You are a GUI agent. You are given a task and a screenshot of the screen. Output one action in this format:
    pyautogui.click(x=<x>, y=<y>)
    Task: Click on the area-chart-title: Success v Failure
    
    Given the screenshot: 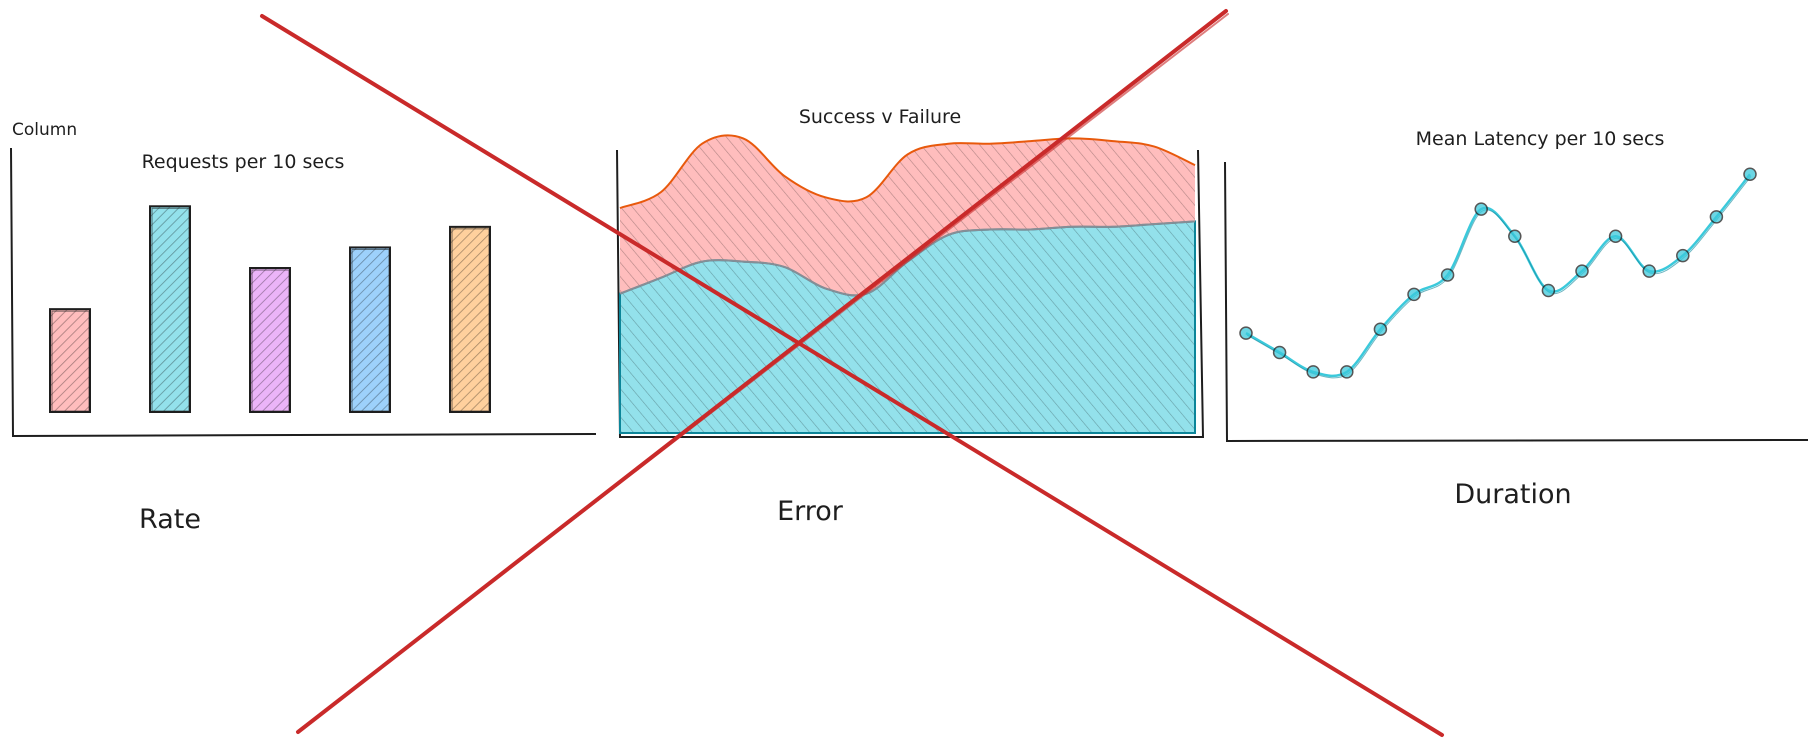 What is the action you would take?
    pyautogui.click(x=880, y=117)
    